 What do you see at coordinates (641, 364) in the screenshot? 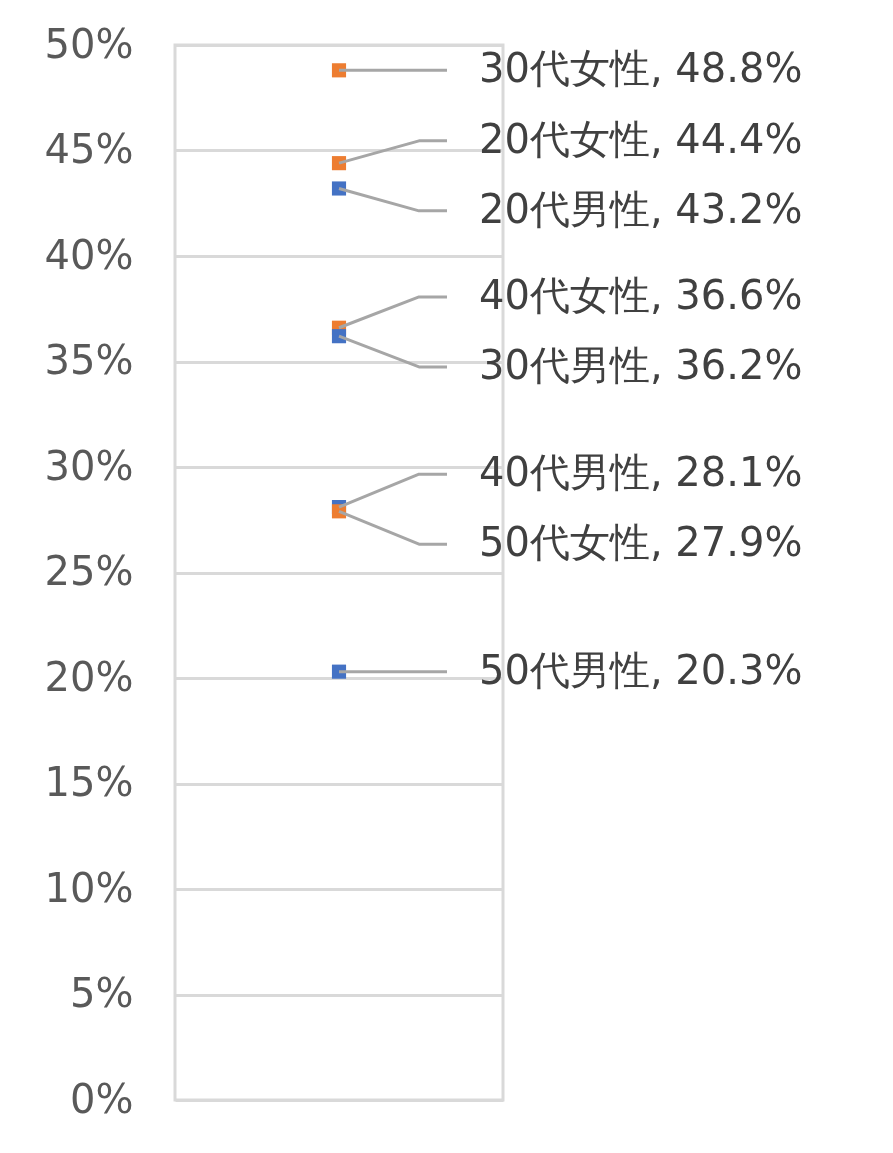
I see `data-label: 30代男性, 36.2%` at bounding box center [641, 364].